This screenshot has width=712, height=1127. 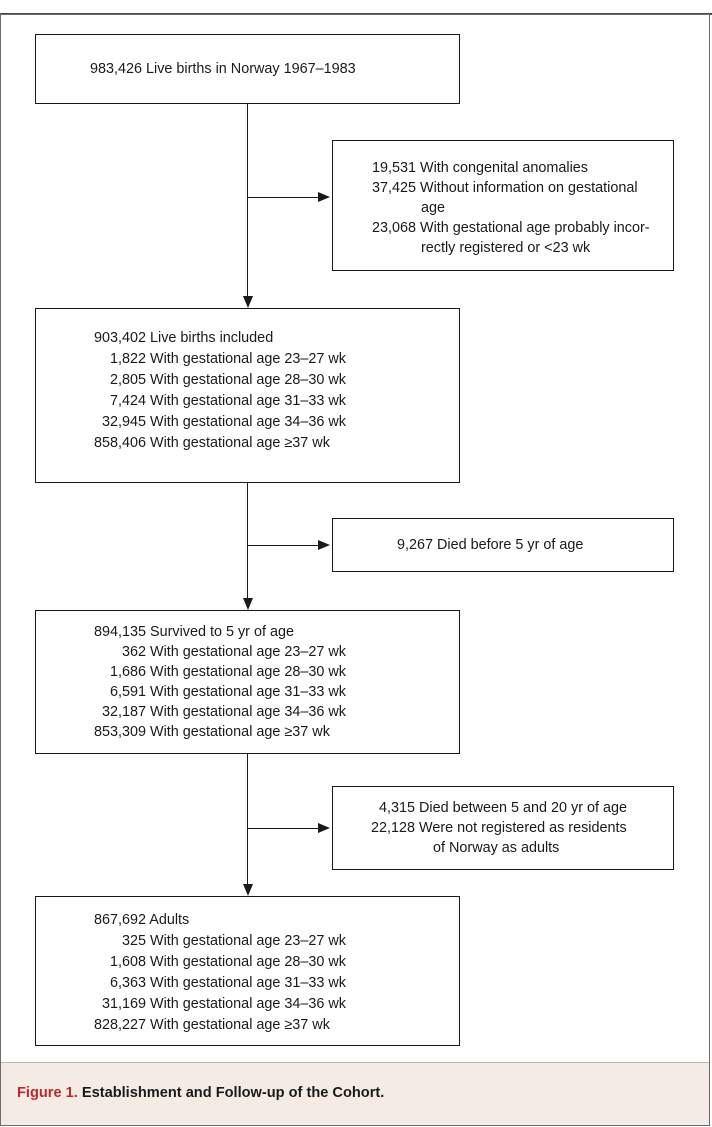 What do you see at coordinates (496, 848) in the screenshot?
I see `died-5-20-line: of Norway as adults` at bounding box center [496, 848].